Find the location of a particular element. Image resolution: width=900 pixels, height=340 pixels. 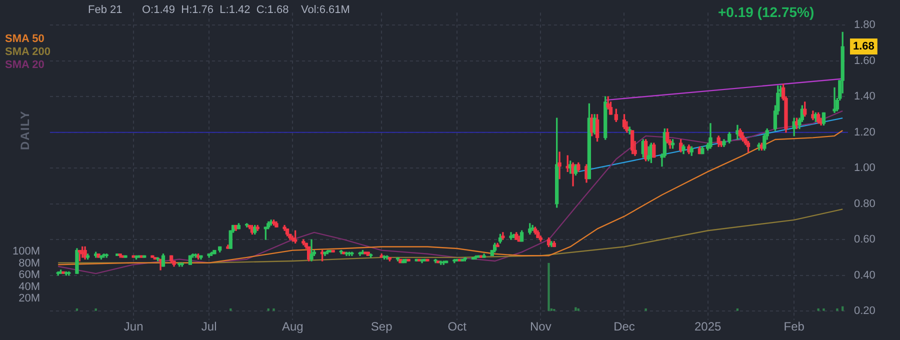

text: SMA 20 is located at coordinates (25, 65).